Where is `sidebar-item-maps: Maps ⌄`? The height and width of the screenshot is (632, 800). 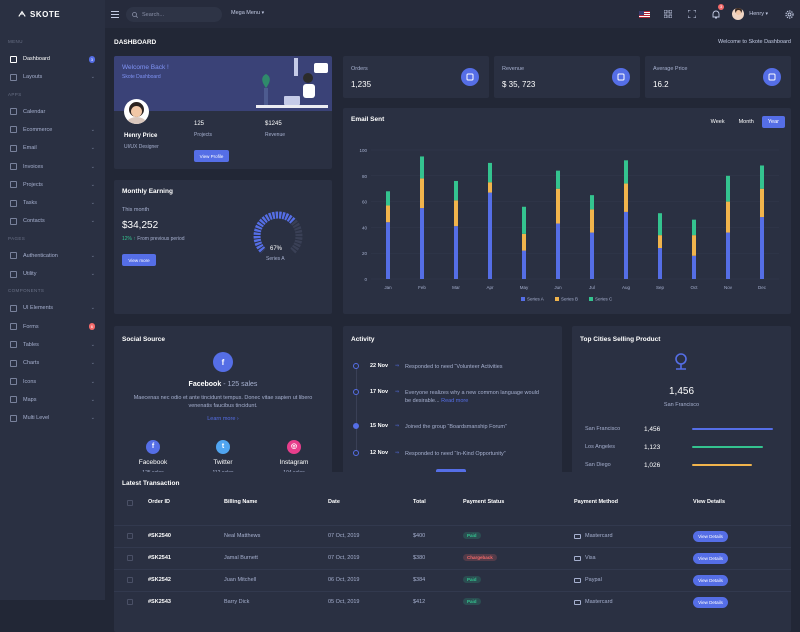 sidebar-item-maps: Maps ⌄ is located at coordinates (52, 400).